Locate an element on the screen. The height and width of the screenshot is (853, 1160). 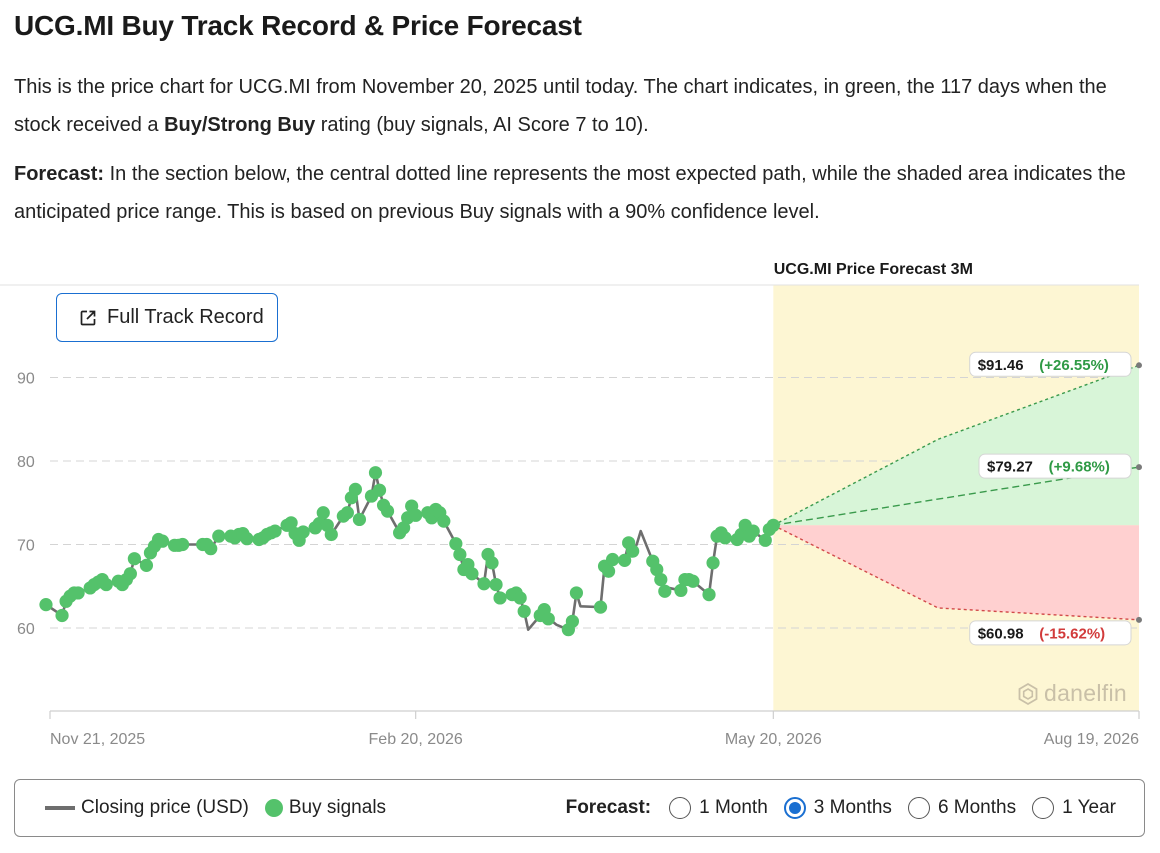
full-track-record-button: Full Track Record is located at coordinates (167, 317).